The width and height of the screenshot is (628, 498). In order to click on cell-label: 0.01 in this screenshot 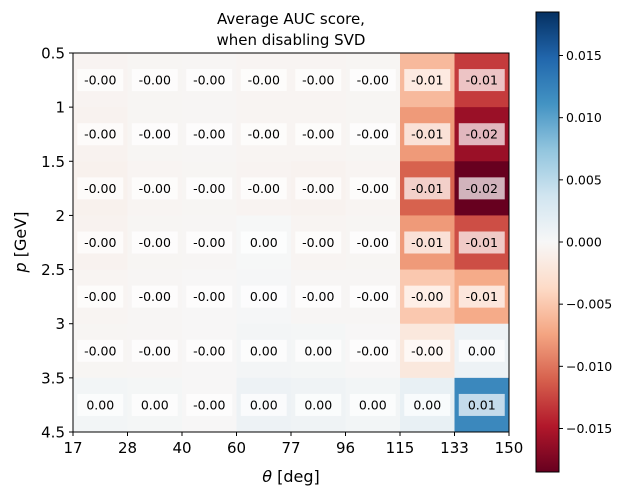, I will do `click(482, 404)`.